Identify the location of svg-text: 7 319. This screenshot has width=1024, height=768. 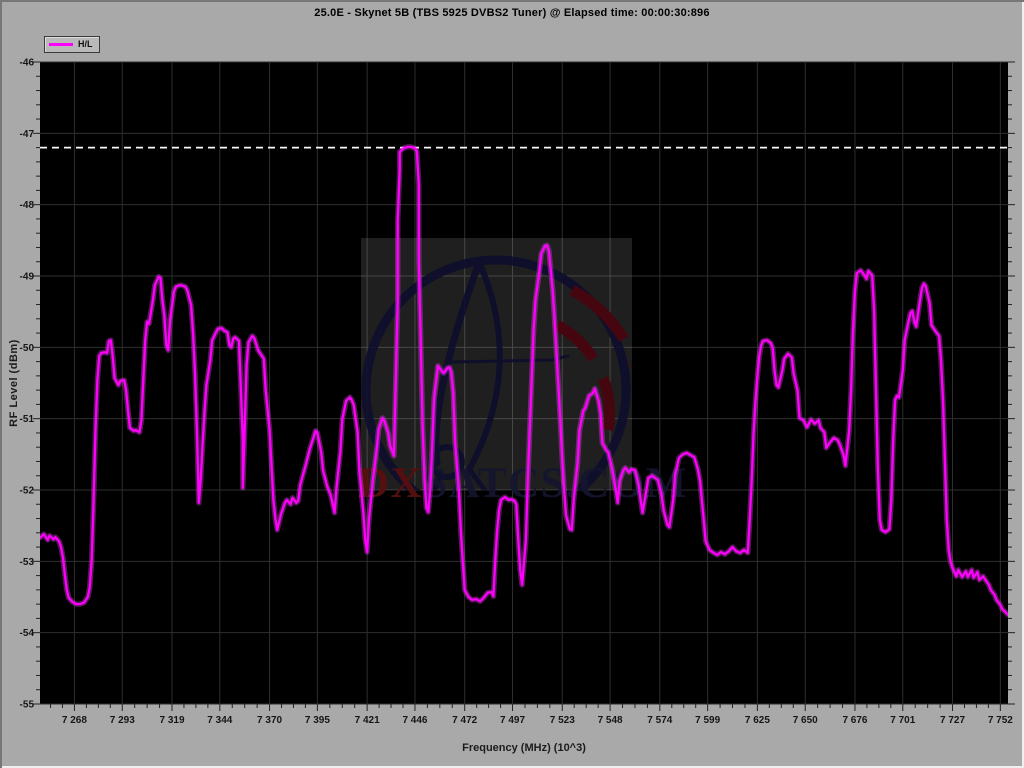
(171, 720).